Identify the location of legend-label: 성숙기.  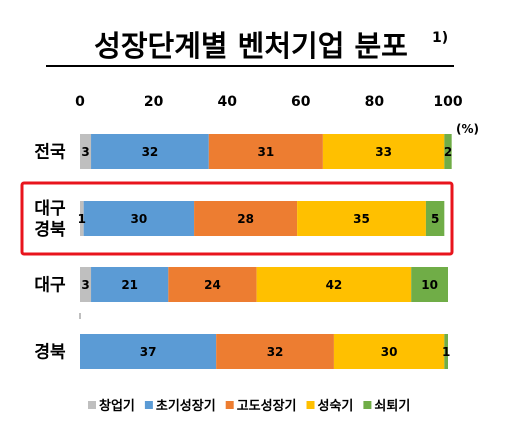
(336, 406).